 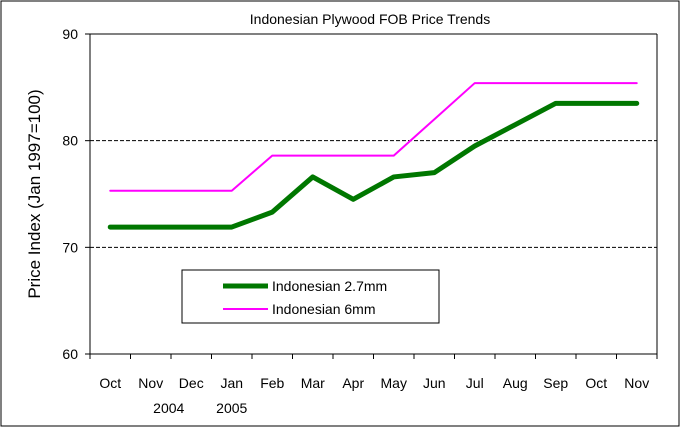 What do you see at coordinates (324, 309) in the screenshot?
I see `legend-label-6mm: Indonesian 6mm` at bounding box center [324, 309].